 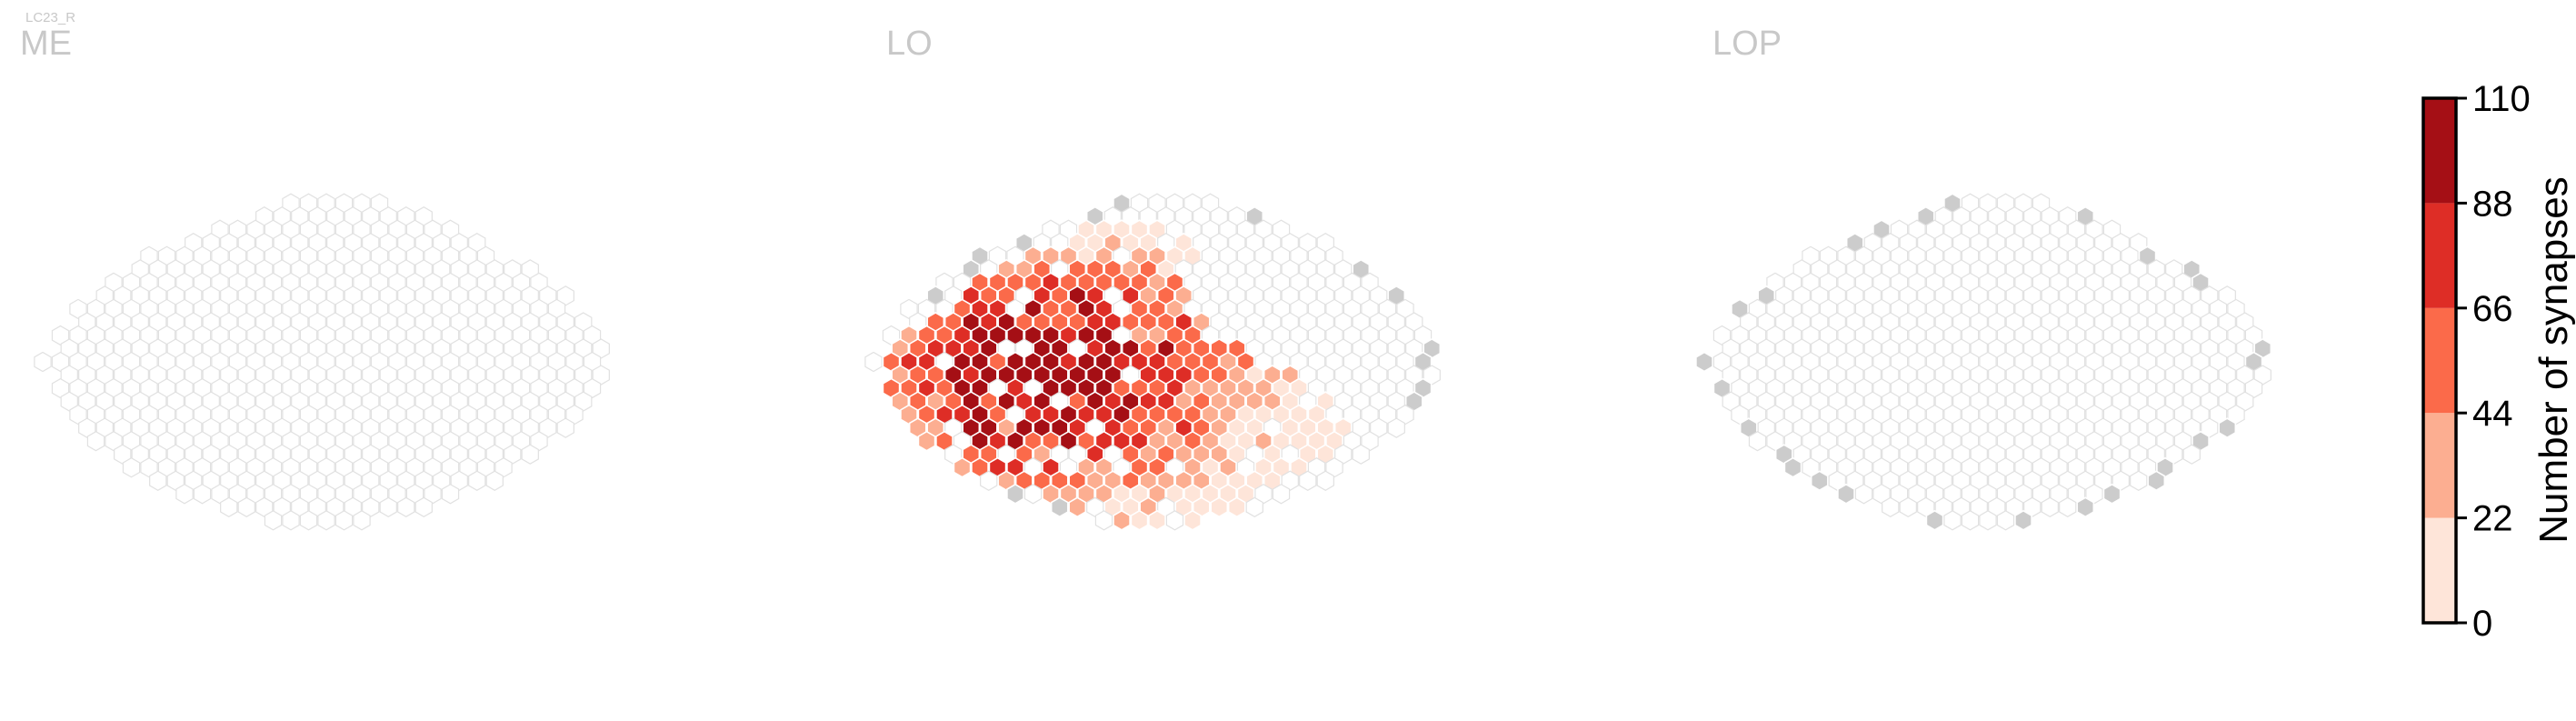 I want to click on hex-column-occupied, so click(x=1272, y=481).